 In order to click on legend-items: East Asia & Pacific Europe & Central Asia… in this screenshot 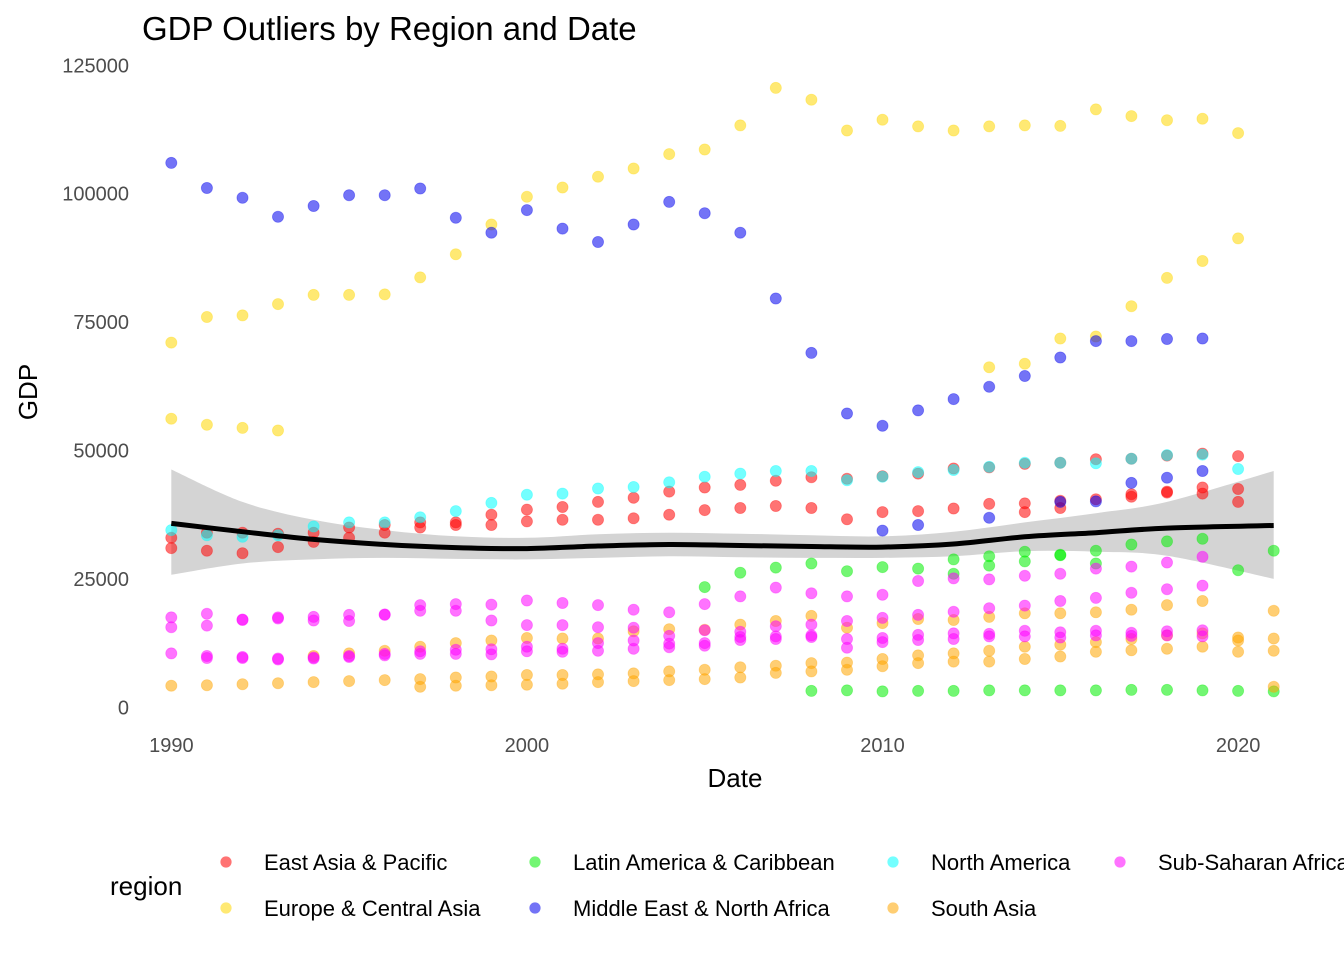, I will do `click(782, 885)`.